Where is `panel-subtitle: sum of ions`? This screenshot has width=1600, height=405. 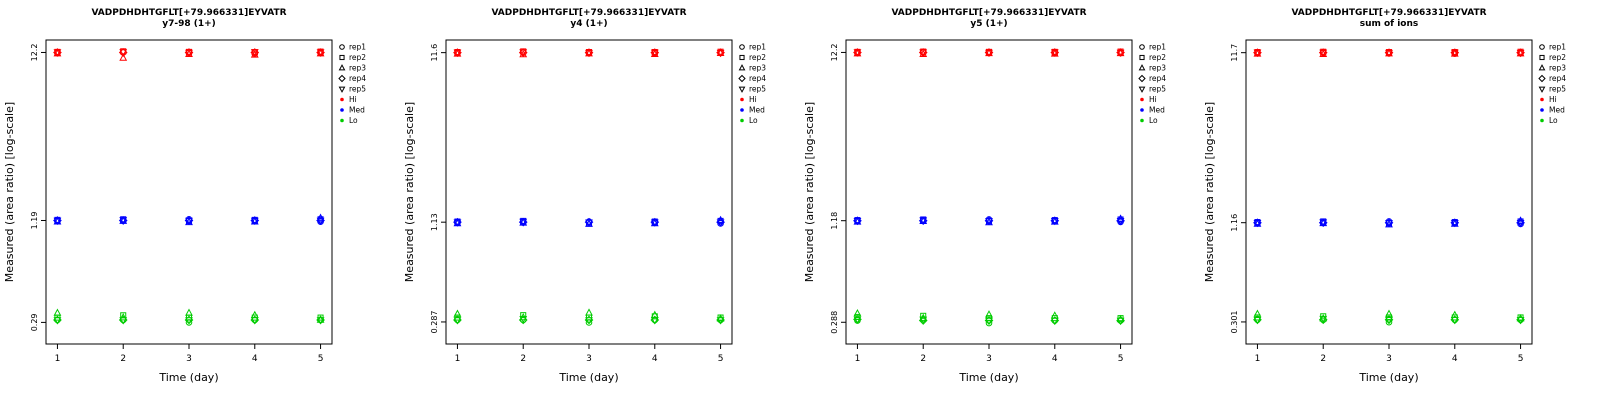
panel-subtitle: sum of ions is located at coordinates (1389, 24).